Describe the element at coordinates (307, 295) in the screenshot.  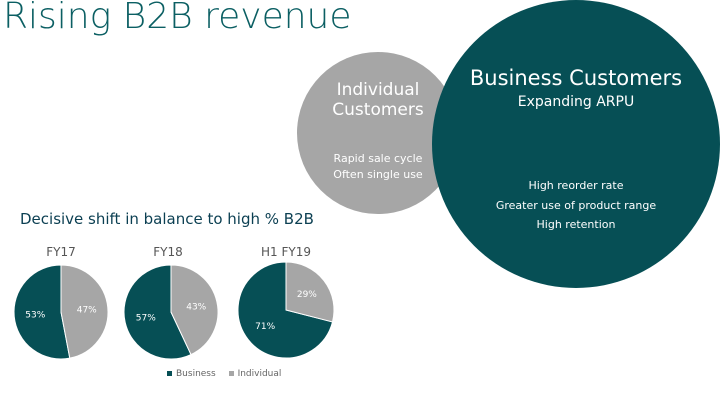
I see `pie-2-label-individual: 29%` at that location.